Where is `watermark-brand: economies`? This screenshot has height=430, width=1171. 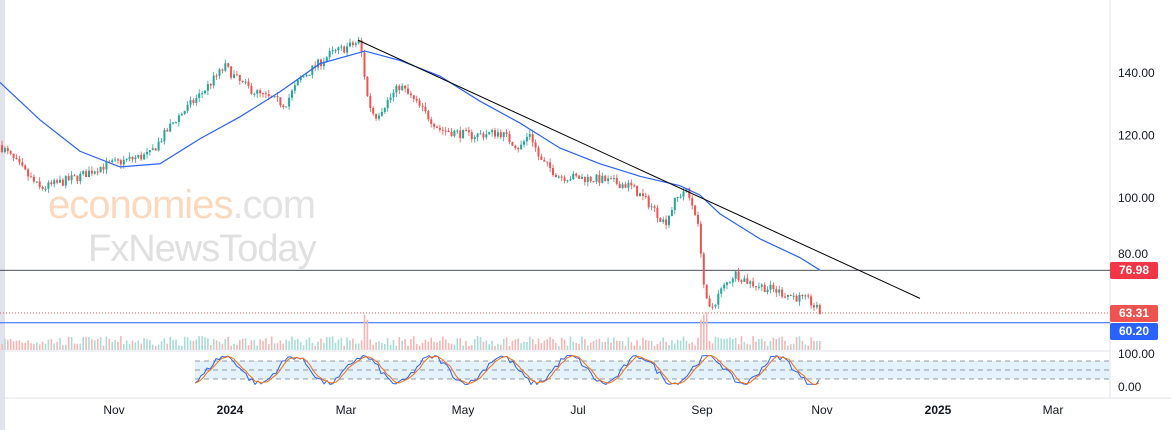
watermark-brand: economies is located at coordinates (140, 205).